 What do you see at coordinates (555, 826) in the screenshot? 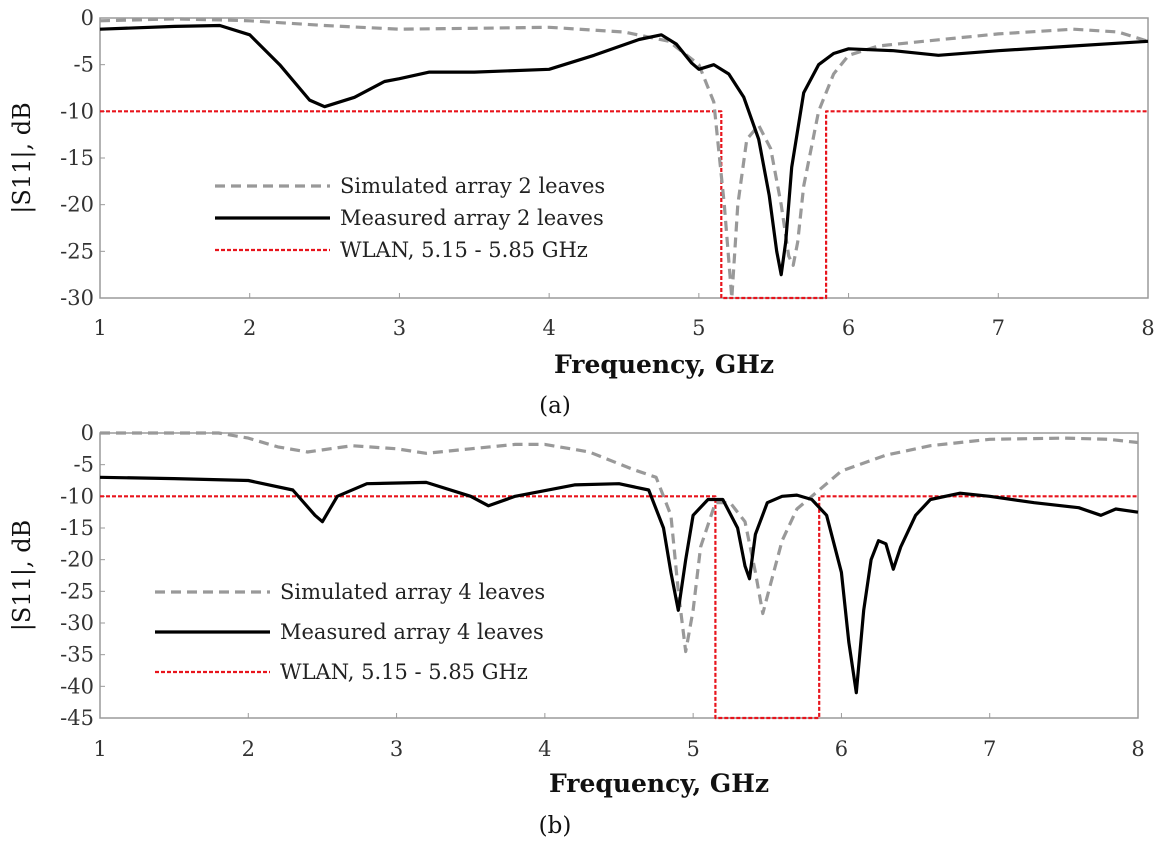
I see `panel-caption: (b)` at bounding box center [555, 826].